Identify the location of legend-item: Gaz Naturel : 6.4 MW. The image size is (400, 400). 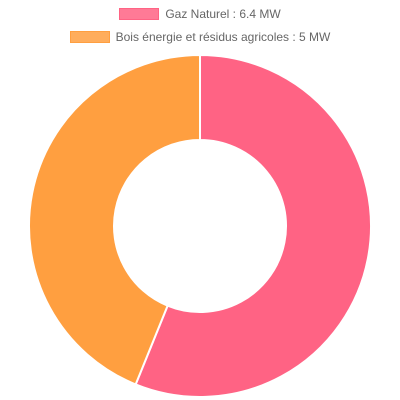
(200, 14).